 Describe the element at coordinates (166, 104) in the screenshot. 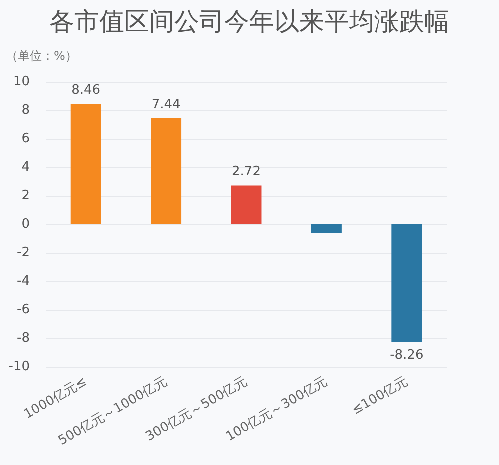

I see `data-label: 7.44` at that location.